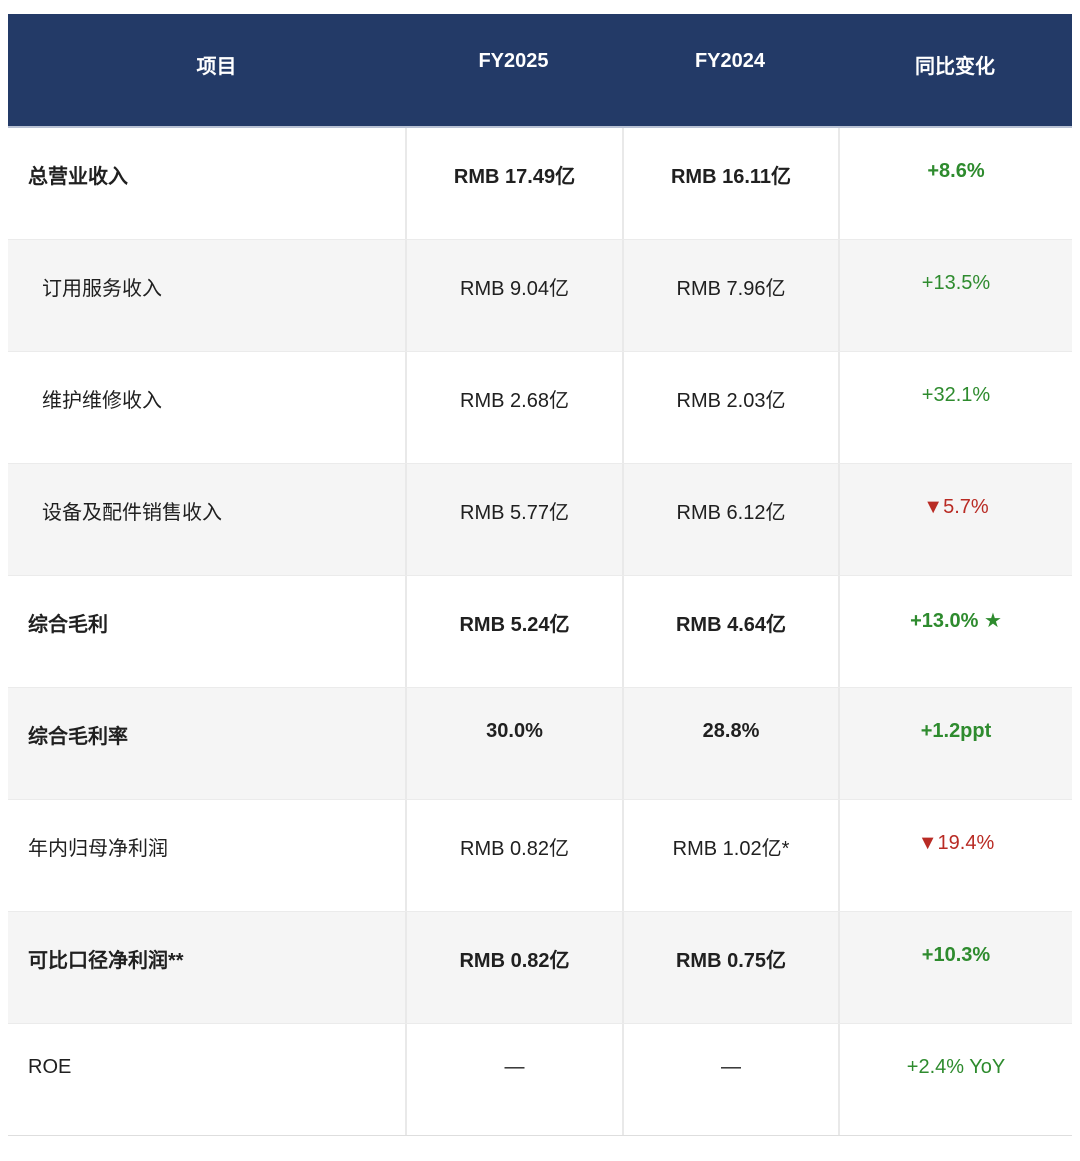 Image resolution: width=1080 pixels, height=1161 pixels. Describe the element at coordinates (955, 743) in the screenshot. I see `yoy-change-value: +1.2ppt` at that location.